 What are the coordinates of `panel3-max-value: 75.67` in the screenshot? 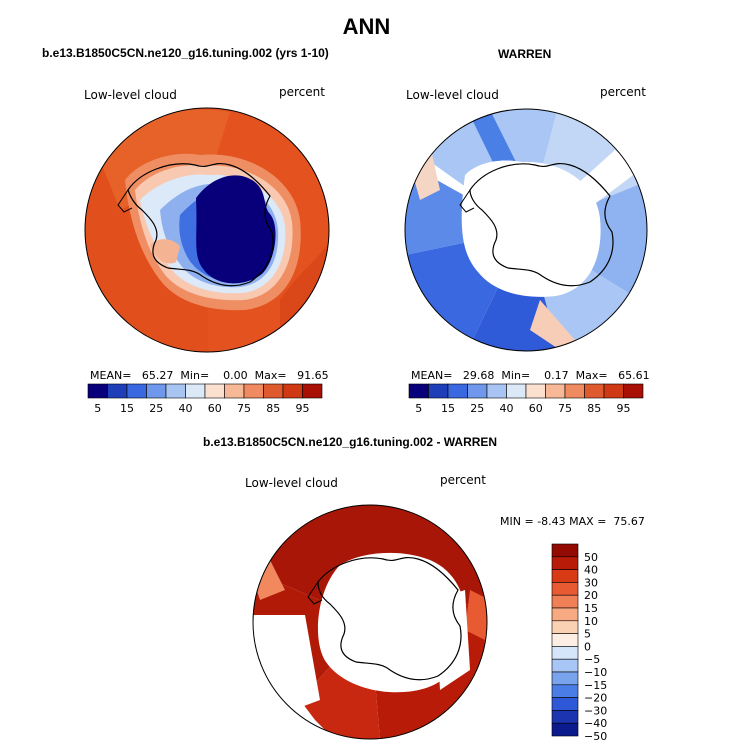 It's located at (629, 521).